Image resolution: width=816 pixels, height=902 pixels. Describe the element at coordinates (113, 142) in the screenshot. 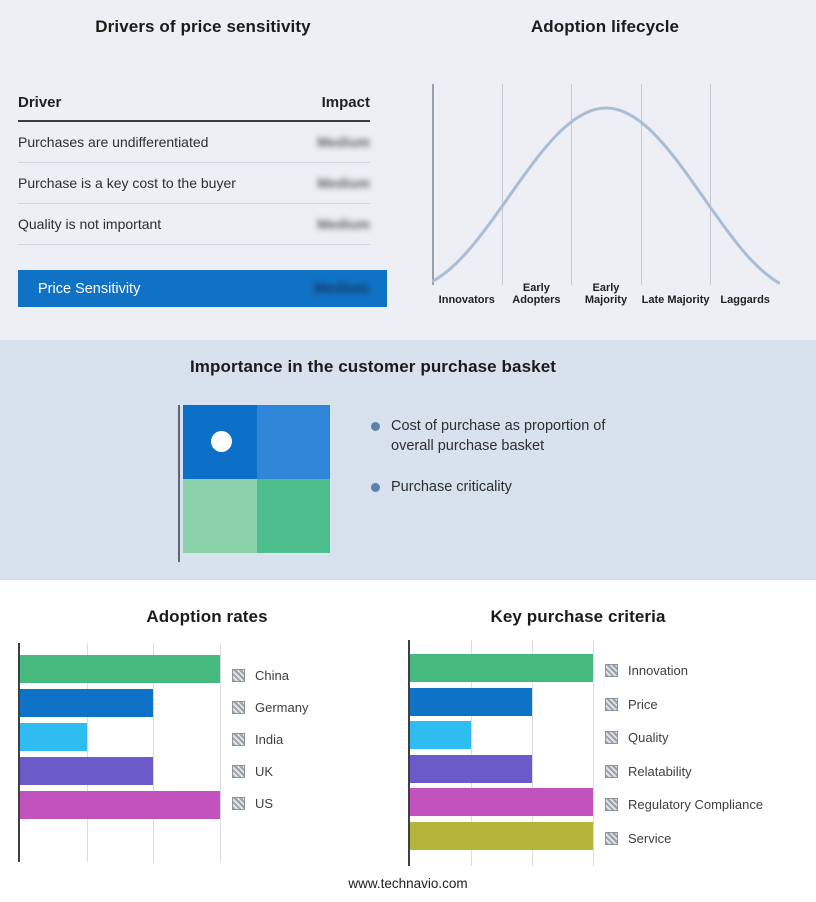

I see `driver-text: Purchases are undifferentiated` at that location.